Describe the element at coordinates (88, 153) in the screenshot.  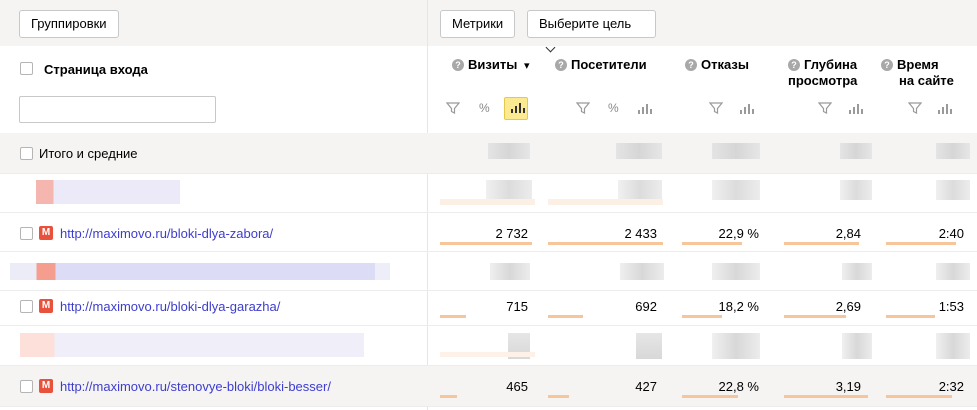
I see `totals-label: Итого и средние` at that location.